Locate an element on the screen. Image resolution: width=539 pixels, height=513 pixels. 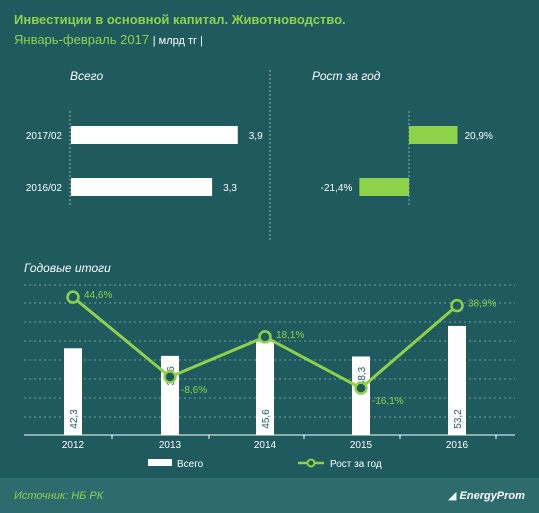
section-title-annual: Годовые итоги is located at coordinates (67, 268).